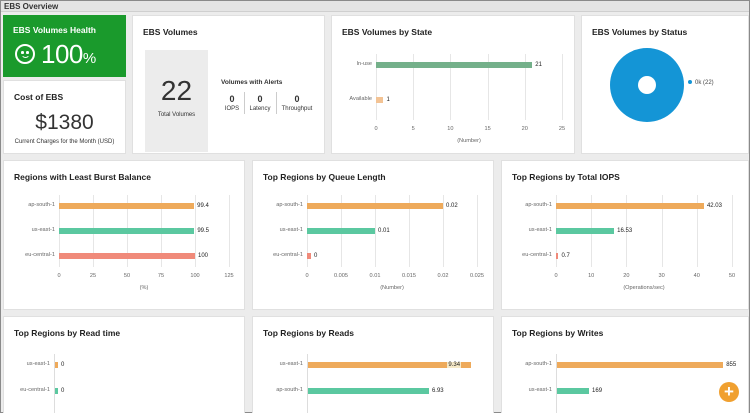 Image resolution: width=750 pixels, height=413 pixels. Describe the element at coordinates (203, 230) in the screenshot. I see `data-label: 99.5` at that location.